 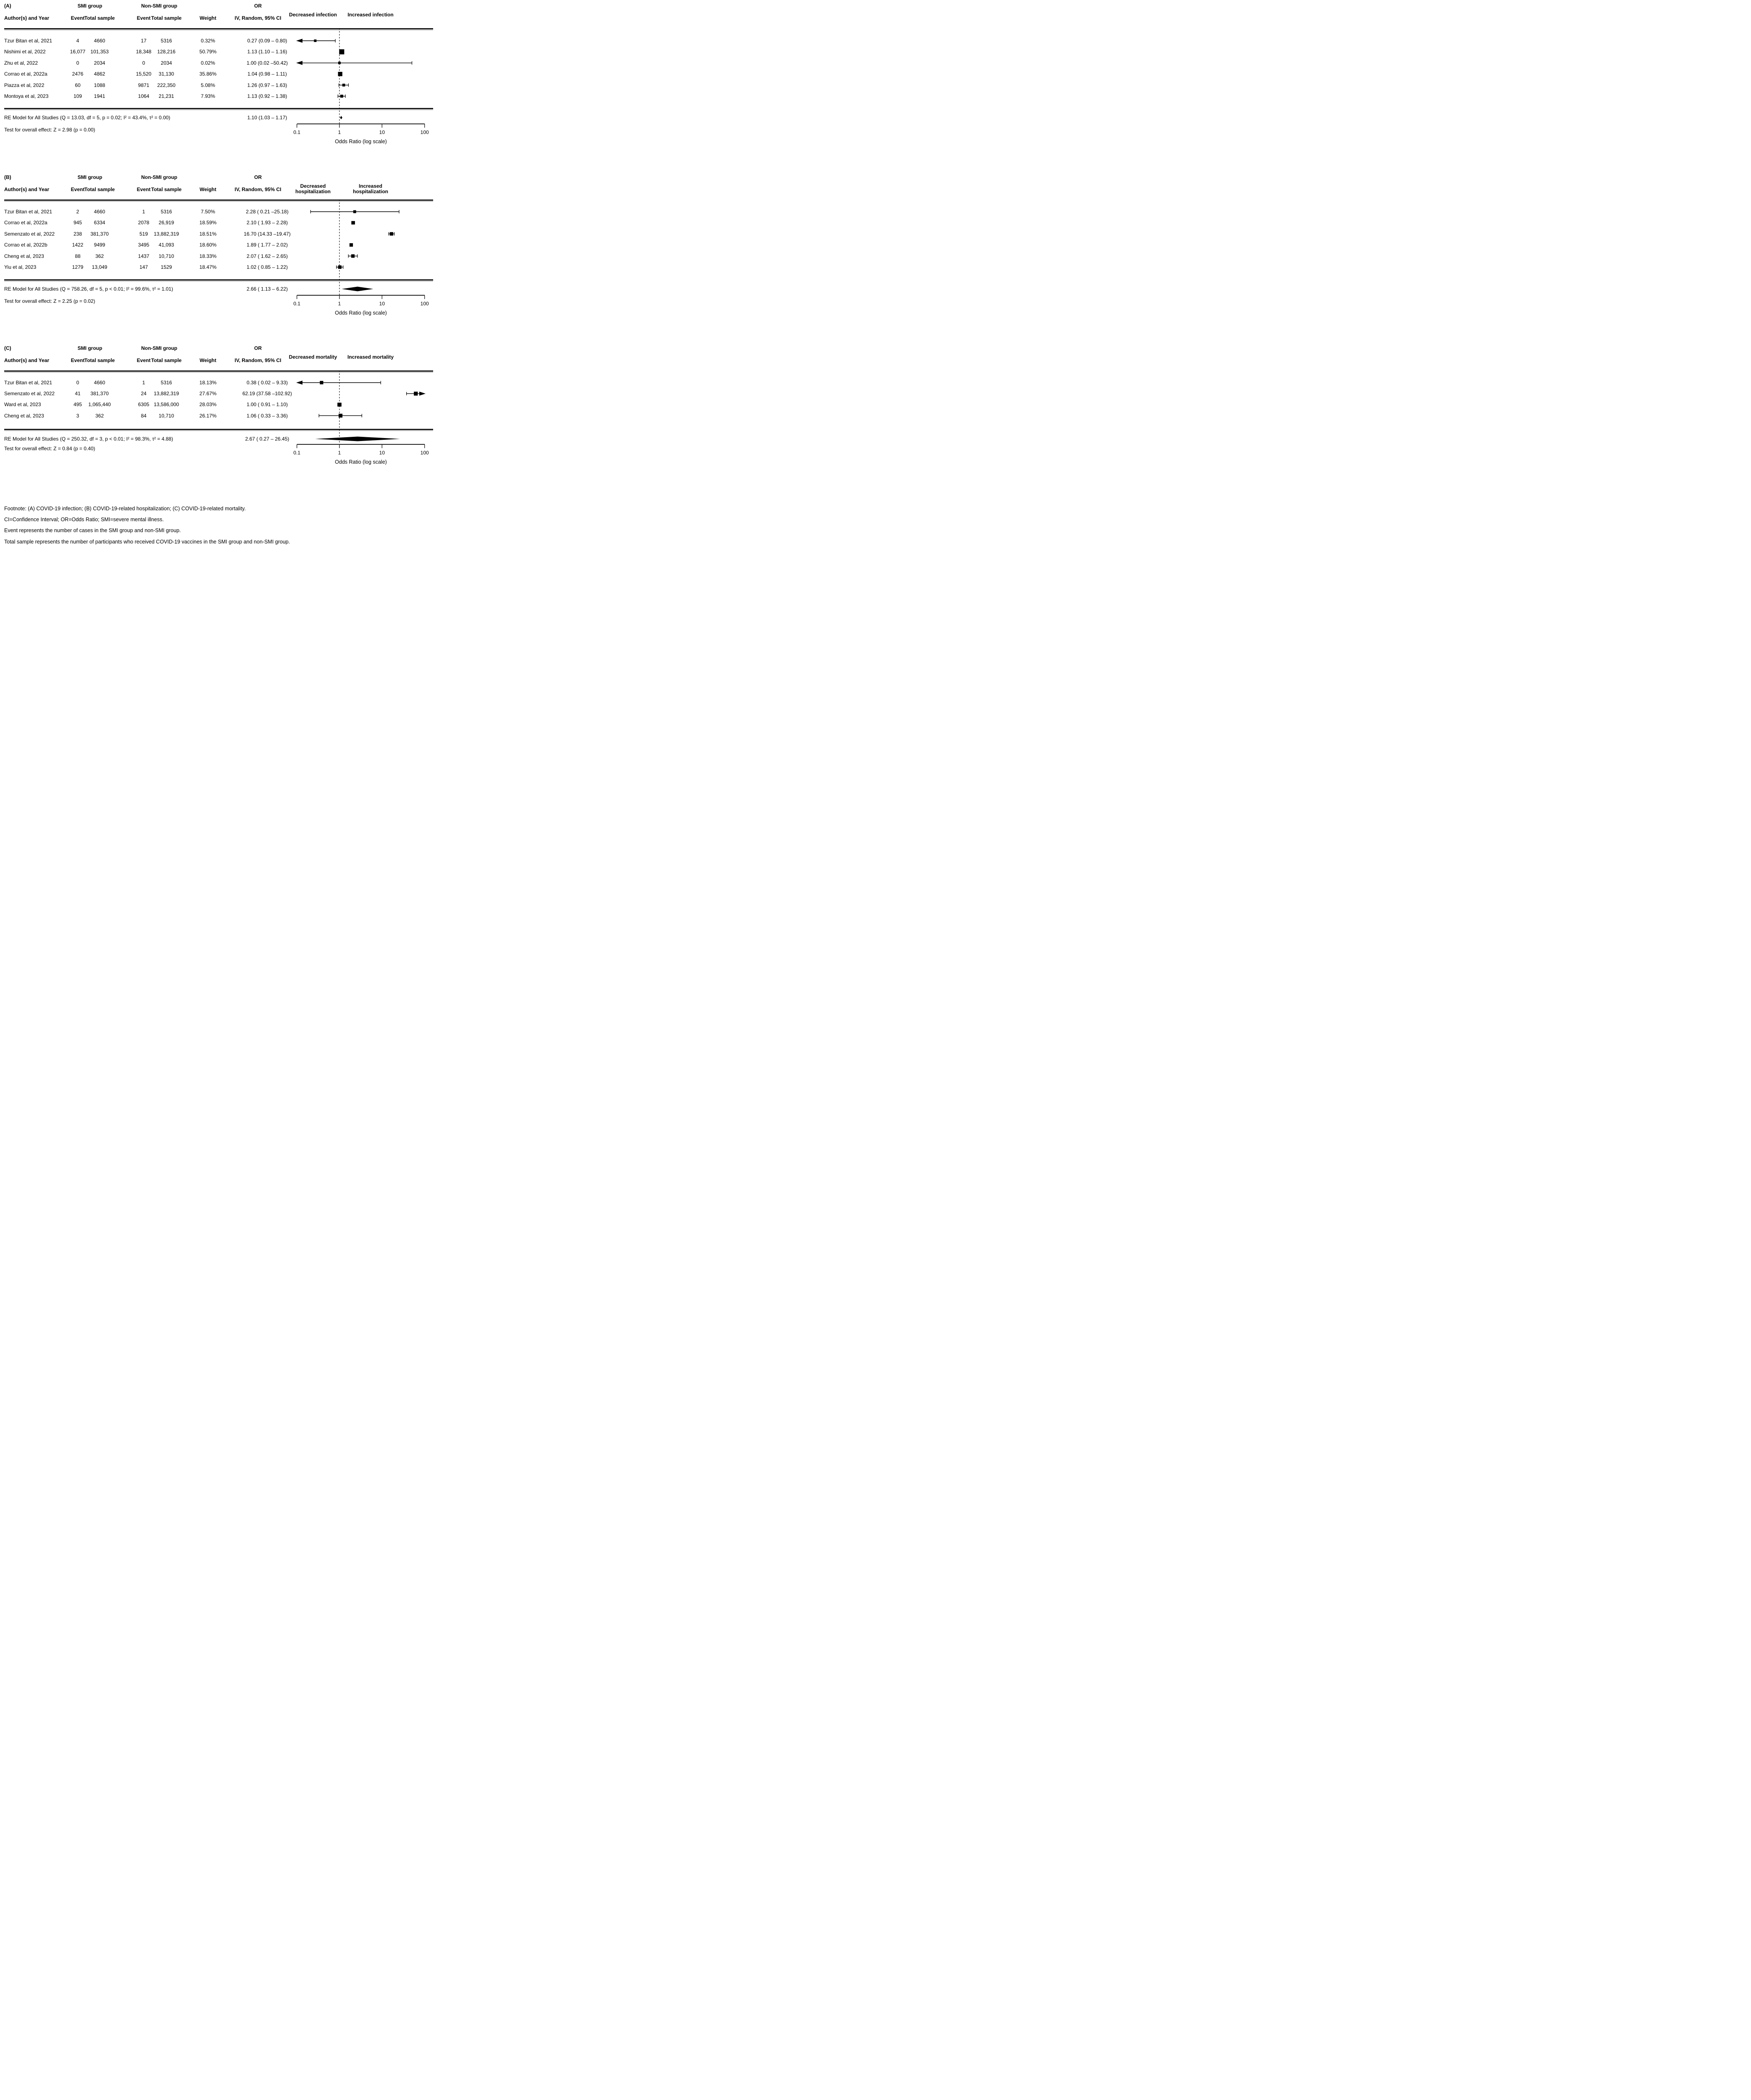 What do you see at coordinates (78, 74) in the screenshot?
I see `smi-event-value: 2476` at bounding box center [78, 74].